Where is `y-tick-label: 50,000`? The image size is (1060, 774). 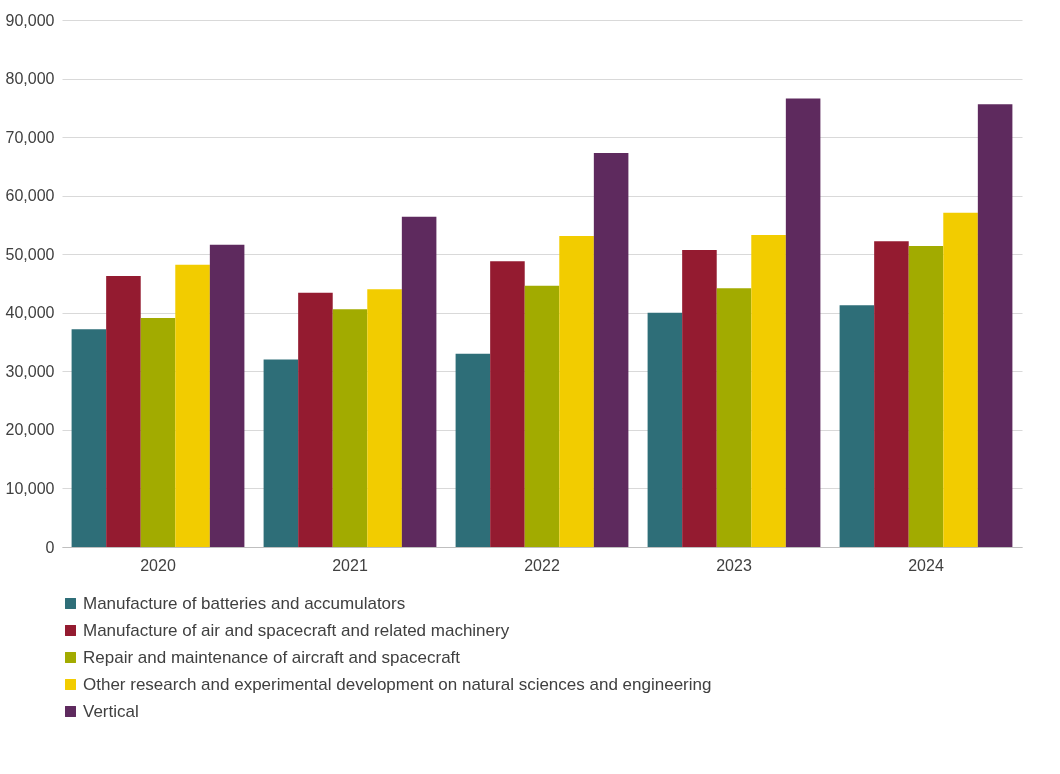 y-tick-label: 50,000 is located at coordinates (30, 254).